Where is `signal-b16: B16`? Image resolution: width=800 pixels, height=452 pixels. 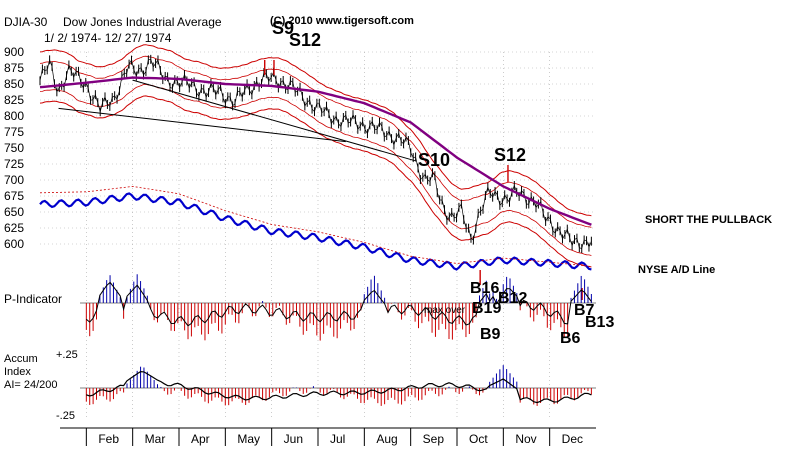 signal-b16: B16 is located at coordinates (485, 288).